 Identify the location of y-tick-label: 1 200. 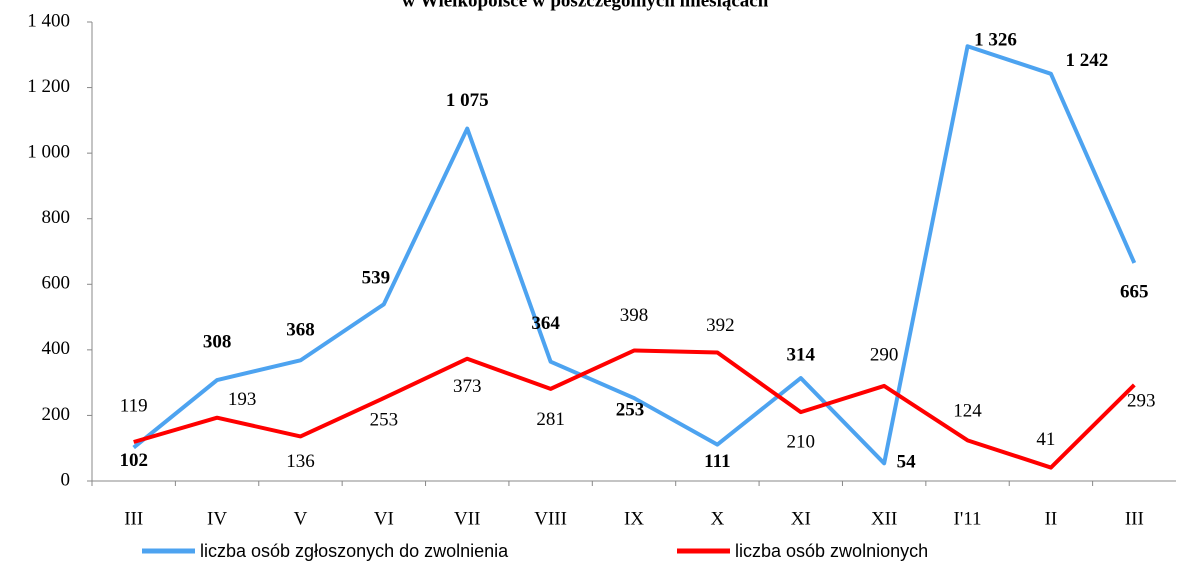
(48, 86).